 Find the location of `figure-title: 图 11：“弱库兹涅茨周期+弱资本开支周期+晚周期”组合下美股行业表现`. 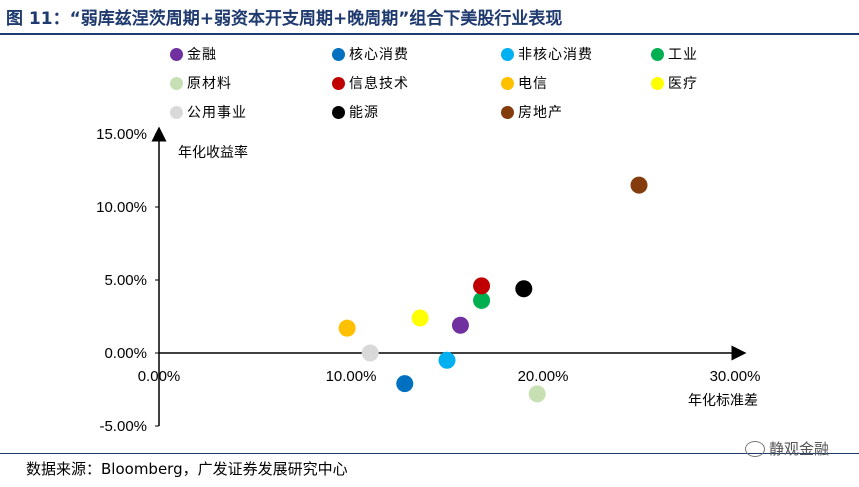

figure-title: 图 11：“弱库兹涅茨周期+弱资本开支周期+晚周期”组合下美股行业表现 is located at coordinates (284, 19).